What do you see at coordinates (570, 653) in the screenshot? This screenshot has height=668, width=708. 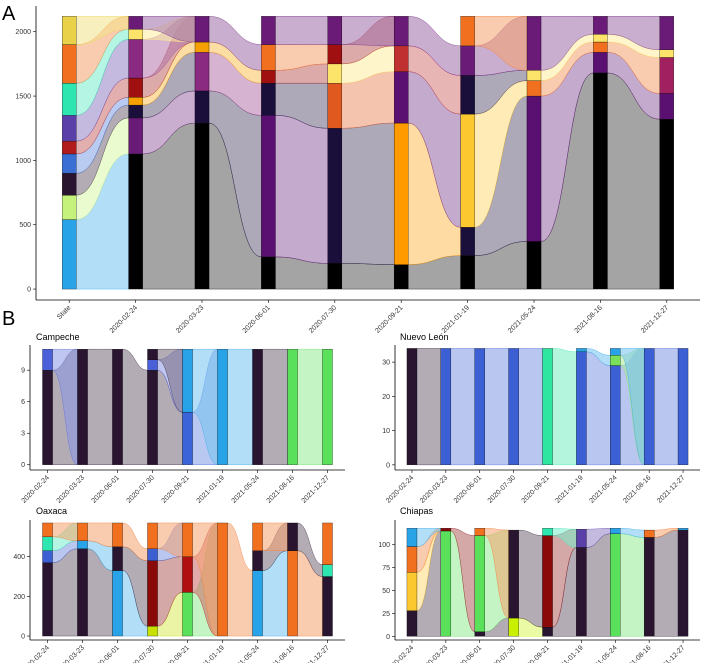 I see `x-tick-label: 2021-01-19` at bounding box center [570, 653].